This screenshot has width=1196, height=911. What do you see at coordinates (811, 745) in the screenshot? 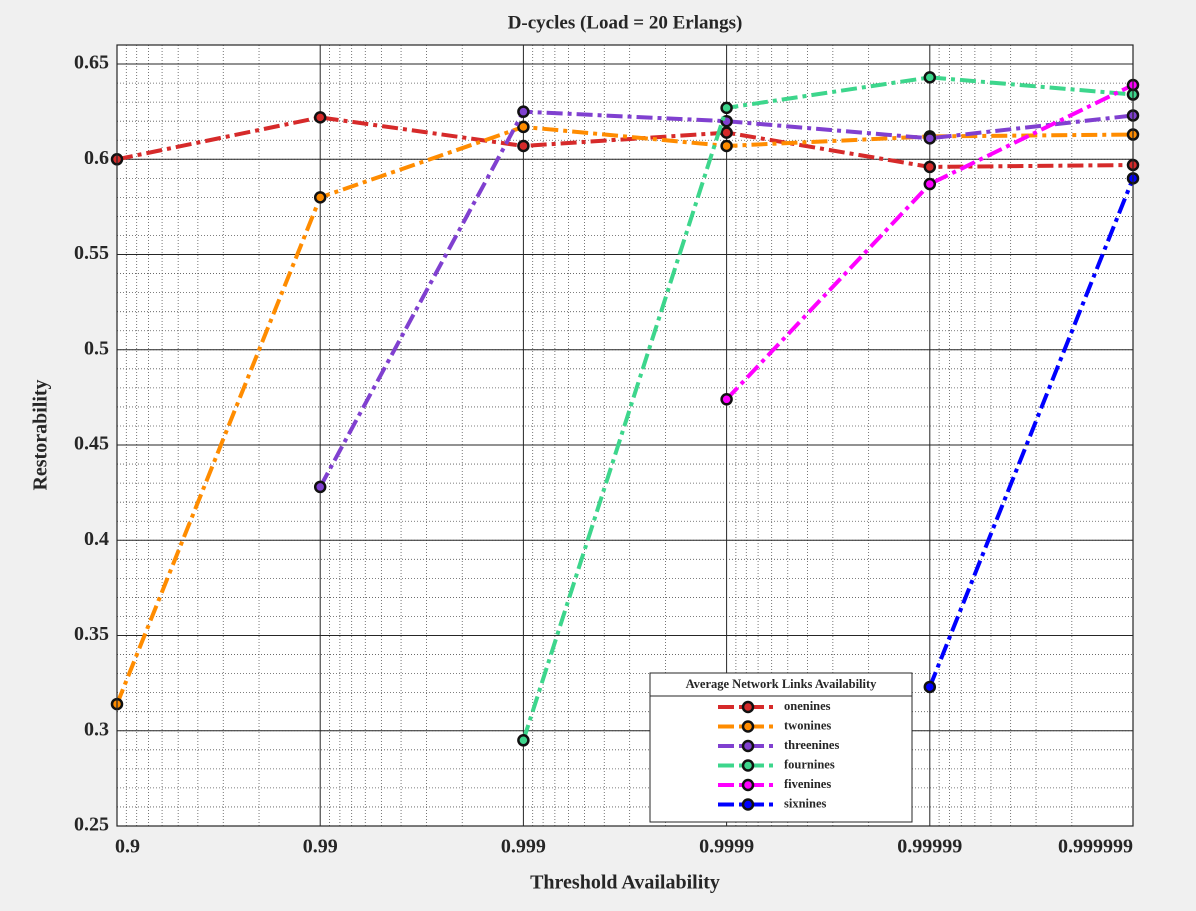
I see `legend-label: threenines` at bounding box center [811, 745].